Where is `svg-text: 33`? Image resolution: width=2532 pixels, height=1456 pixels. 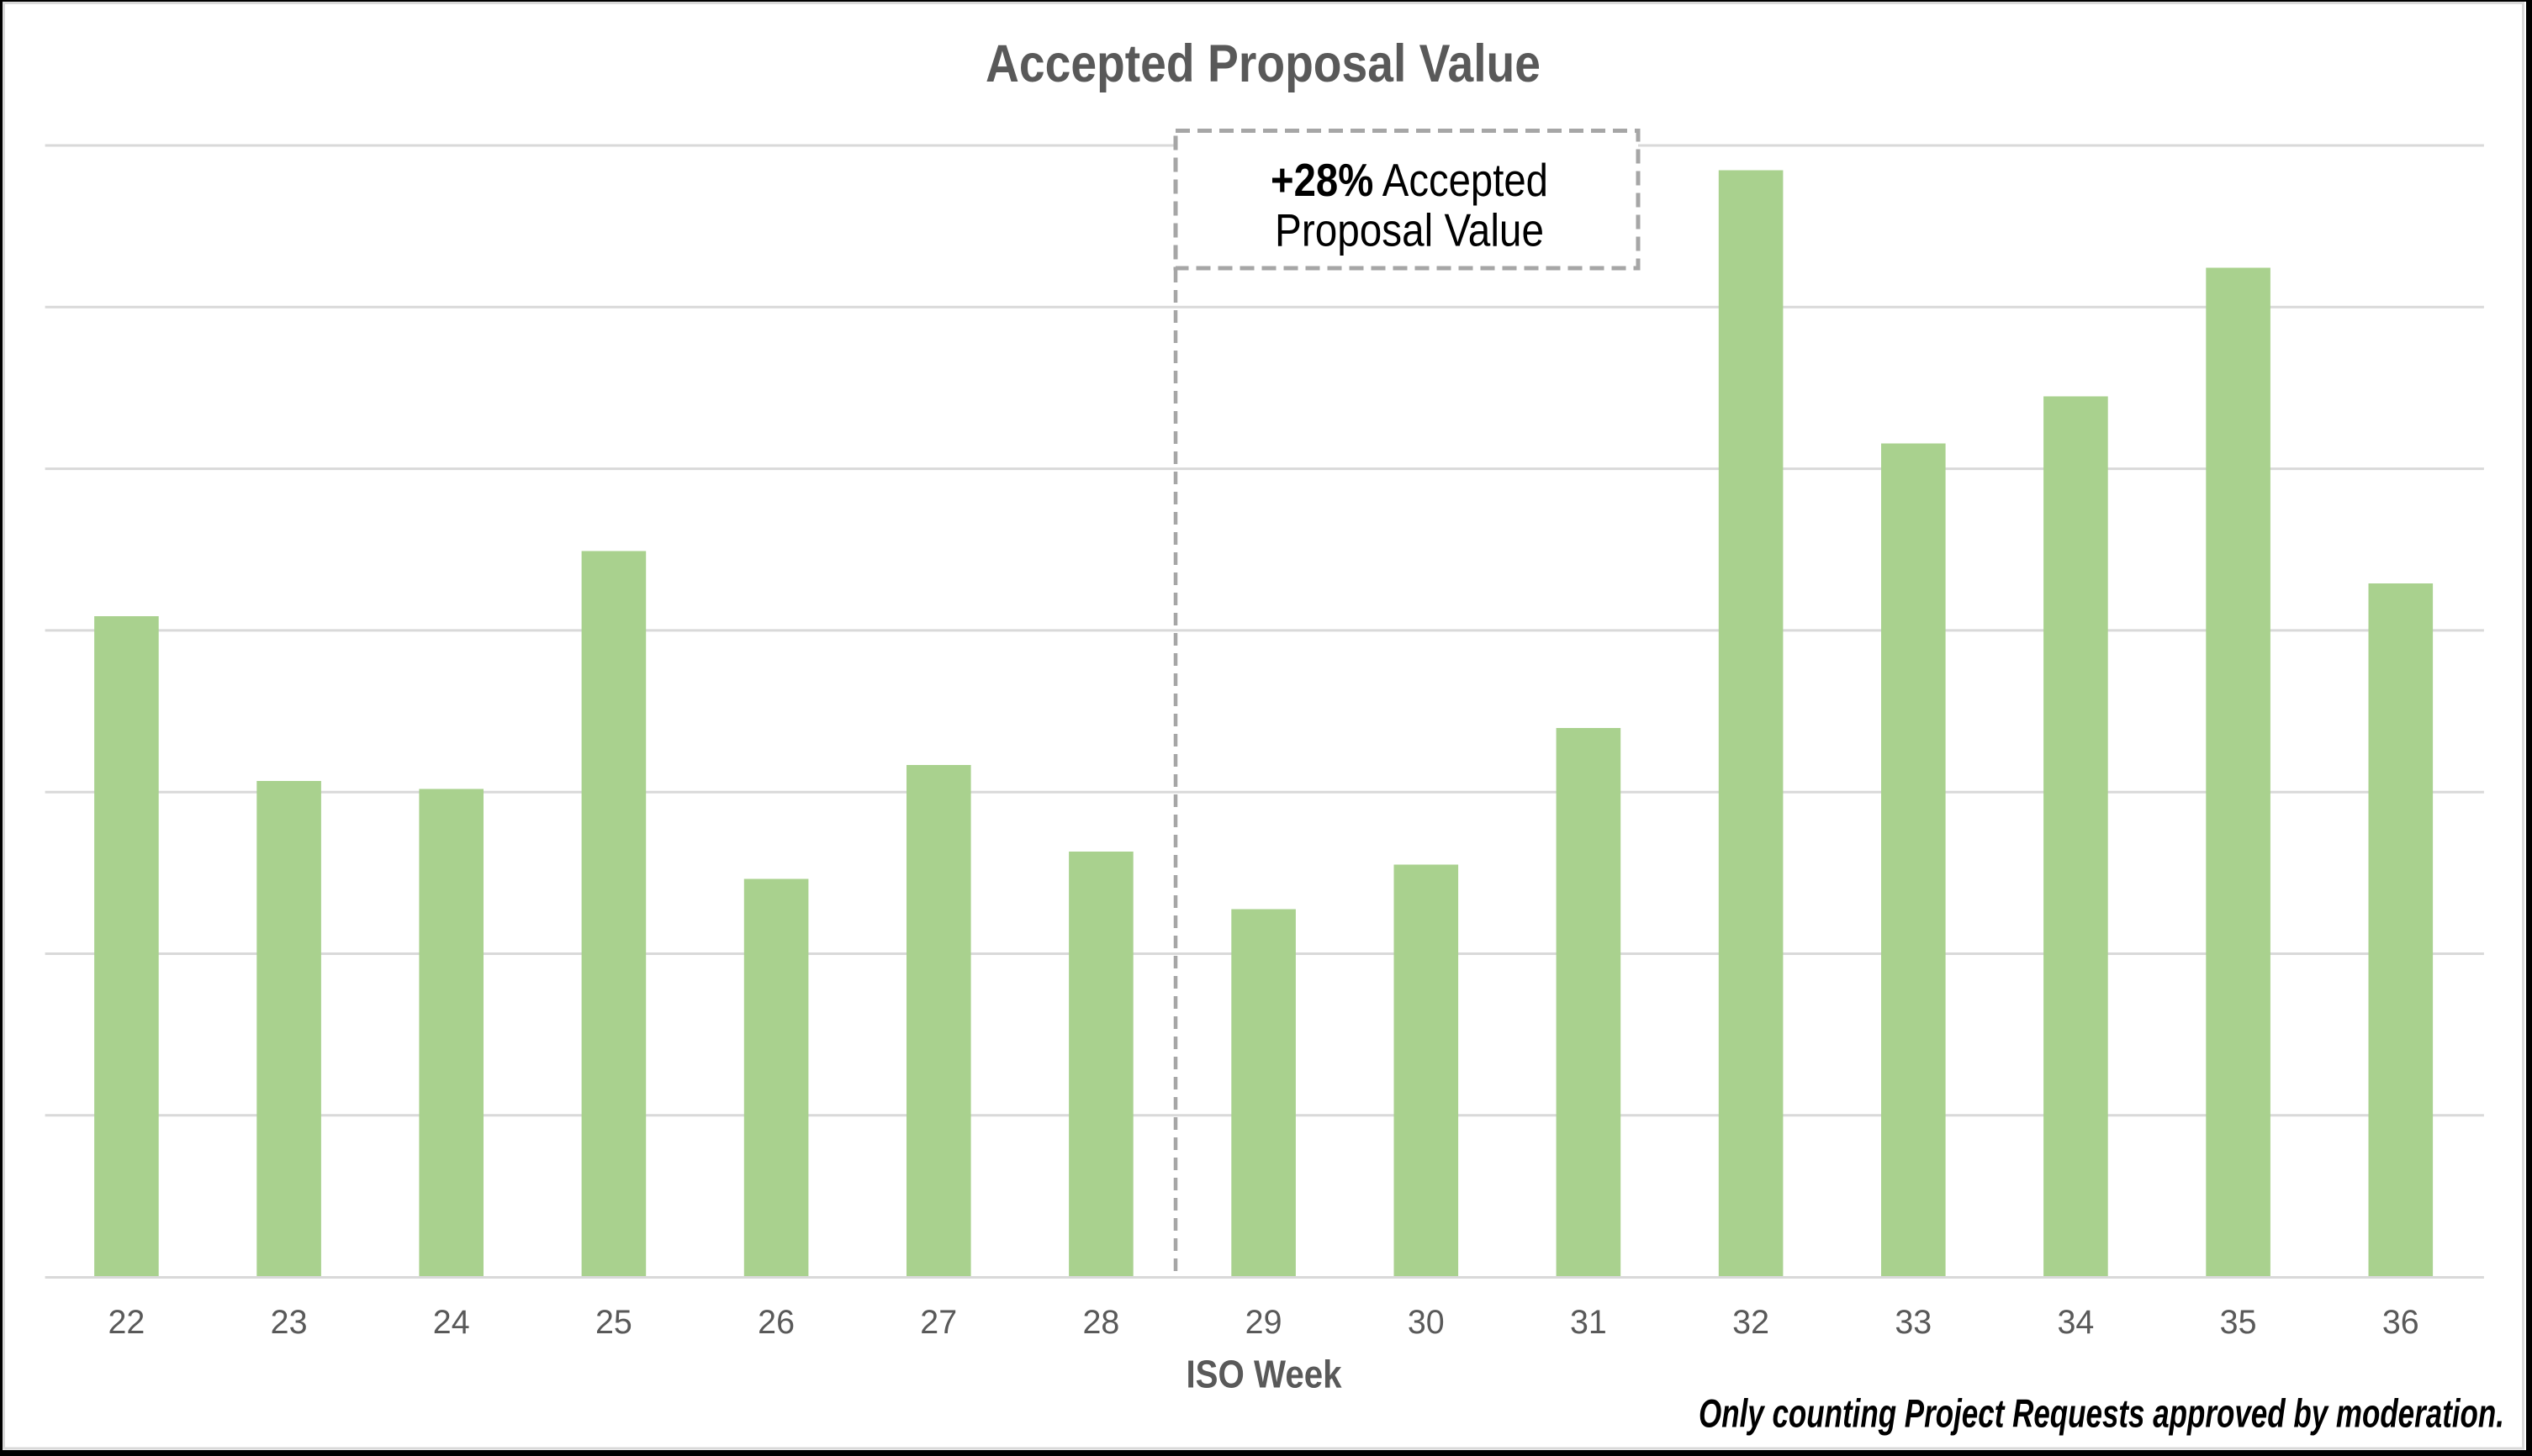
svg-text: 33 is located at coordinates (1913, 1322).